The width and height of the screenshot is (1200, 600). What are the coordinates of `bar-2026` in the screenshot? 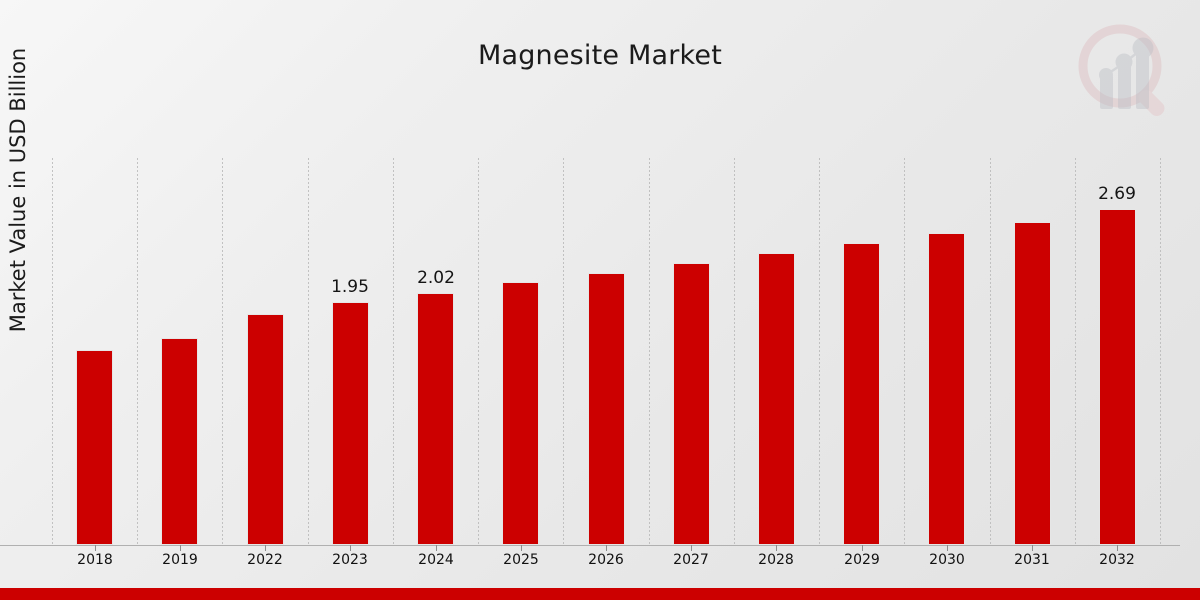 It's located at (606, 409).